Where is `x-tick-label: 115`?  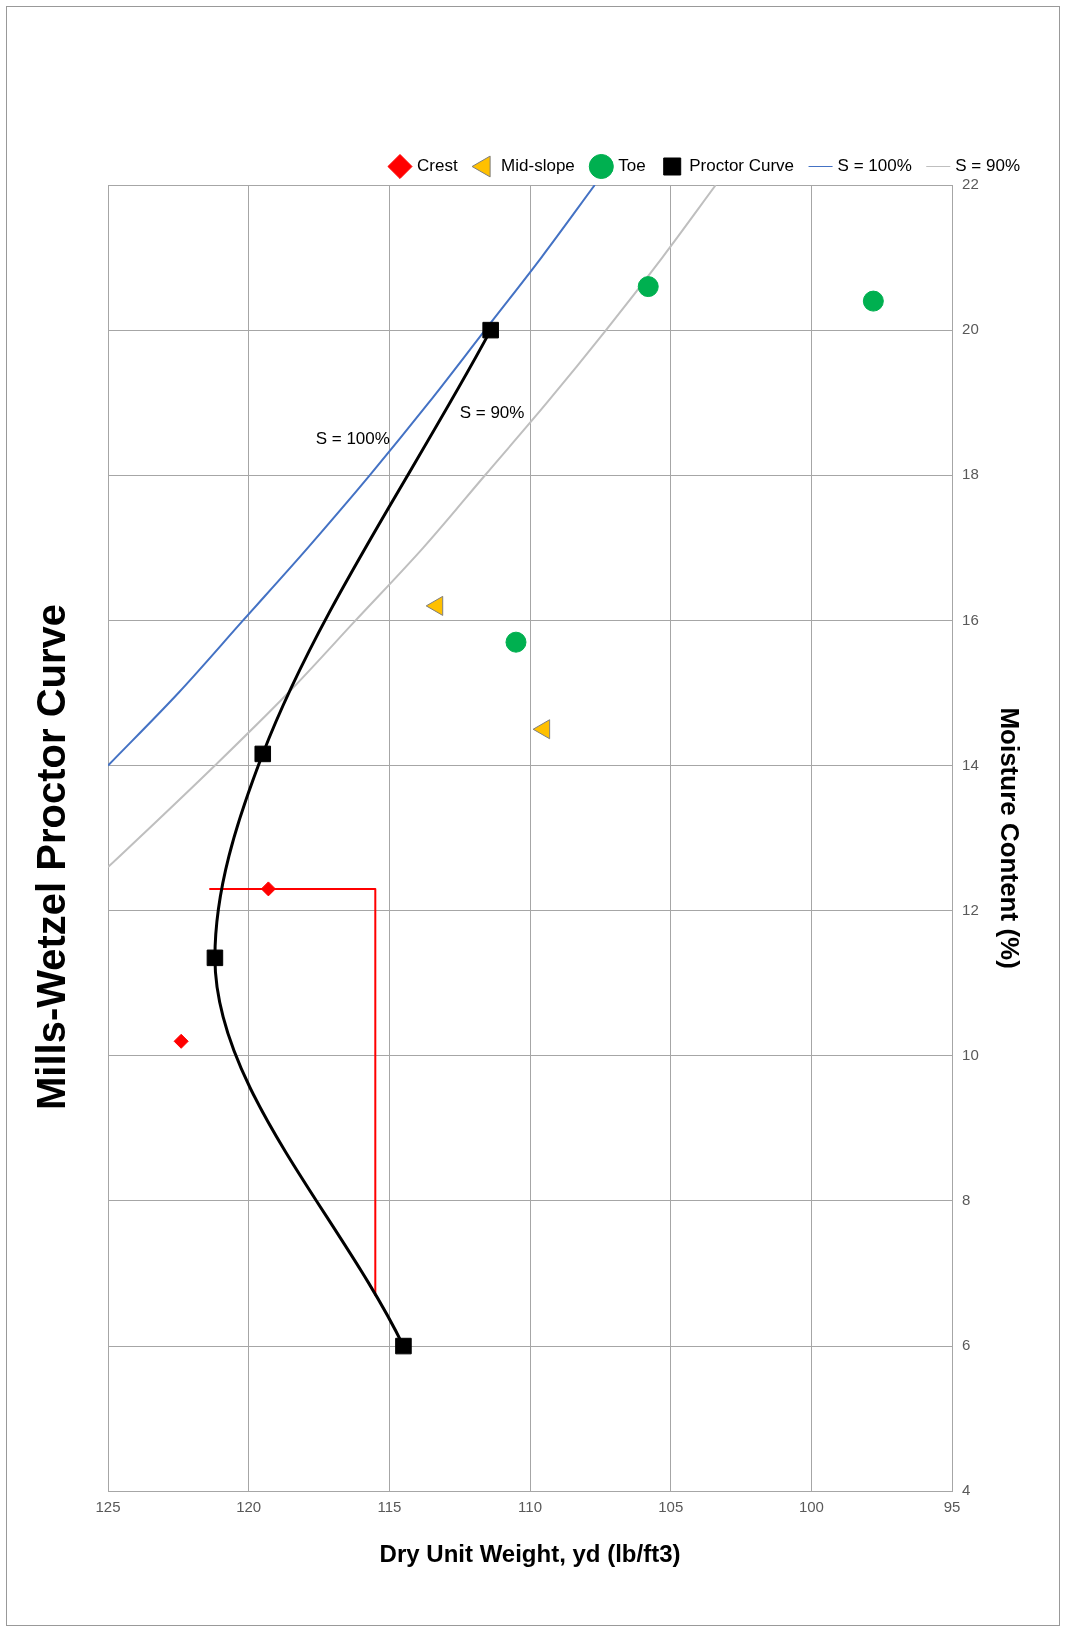 x-tick-label: 115 is located at coordinates (389, 1507).